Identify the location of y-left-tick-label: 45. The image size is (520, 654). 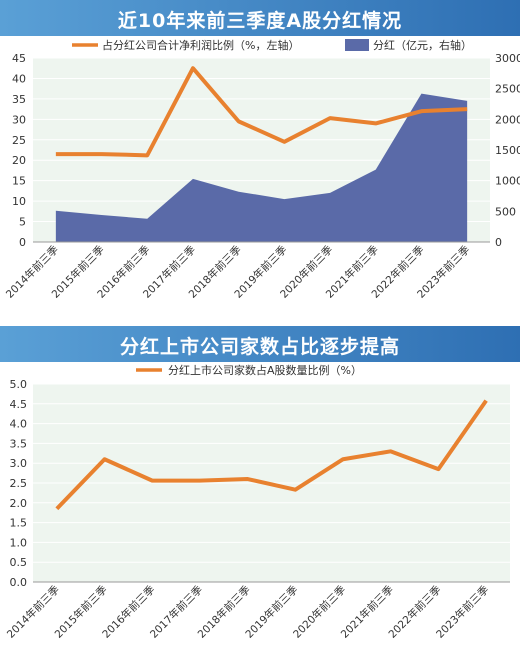
(19, 58).